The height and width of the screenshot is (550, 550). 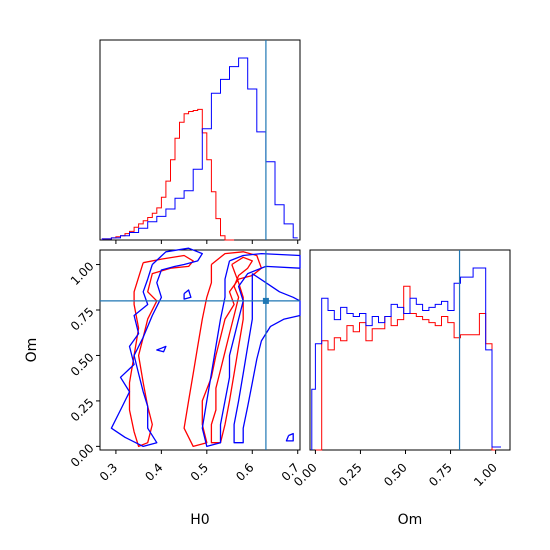 I want to click on om-marginal-frame, so click(x=410, y=350).